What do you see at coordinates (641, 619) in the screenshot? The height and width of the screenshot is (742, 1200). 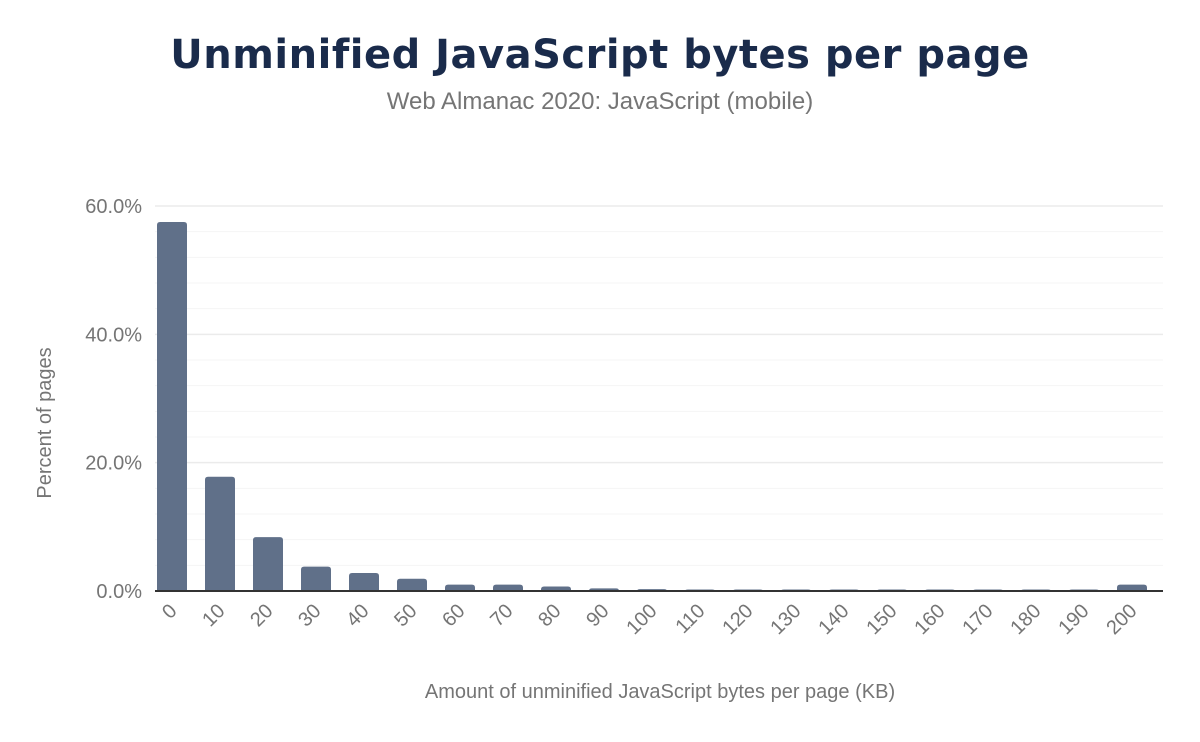 I see `x-tick-label: 100` at bounding box center [641, 619].